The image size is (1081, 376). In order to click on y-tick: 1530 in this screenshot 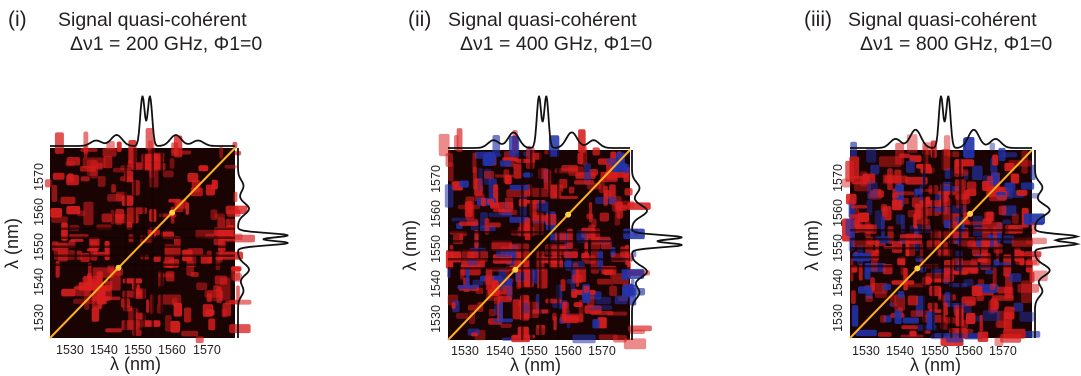, I will do `click(435, 319)`.